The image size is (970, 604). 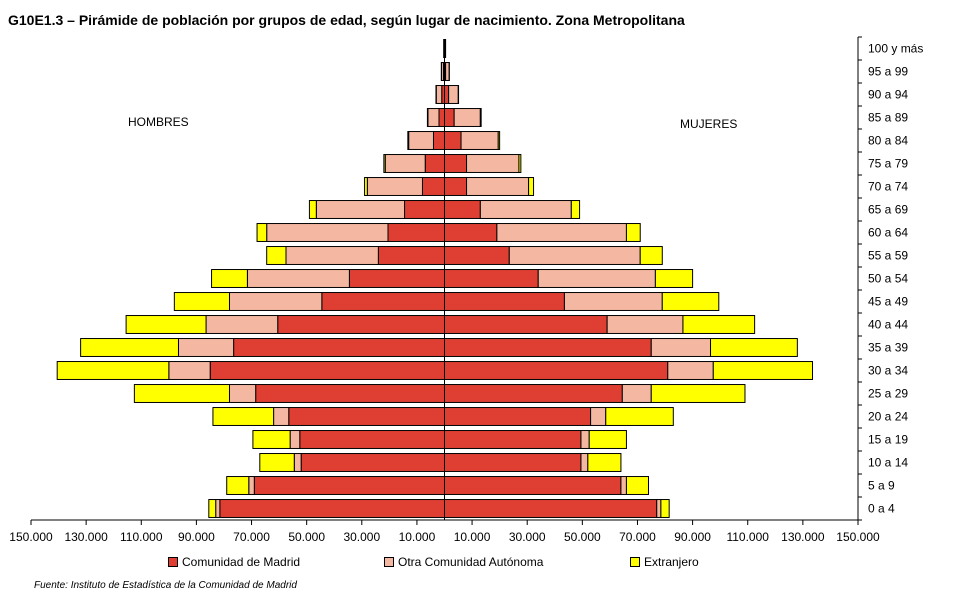 I want to click on side-label-hombres: HOMBRES, so click(x=158, y=122).